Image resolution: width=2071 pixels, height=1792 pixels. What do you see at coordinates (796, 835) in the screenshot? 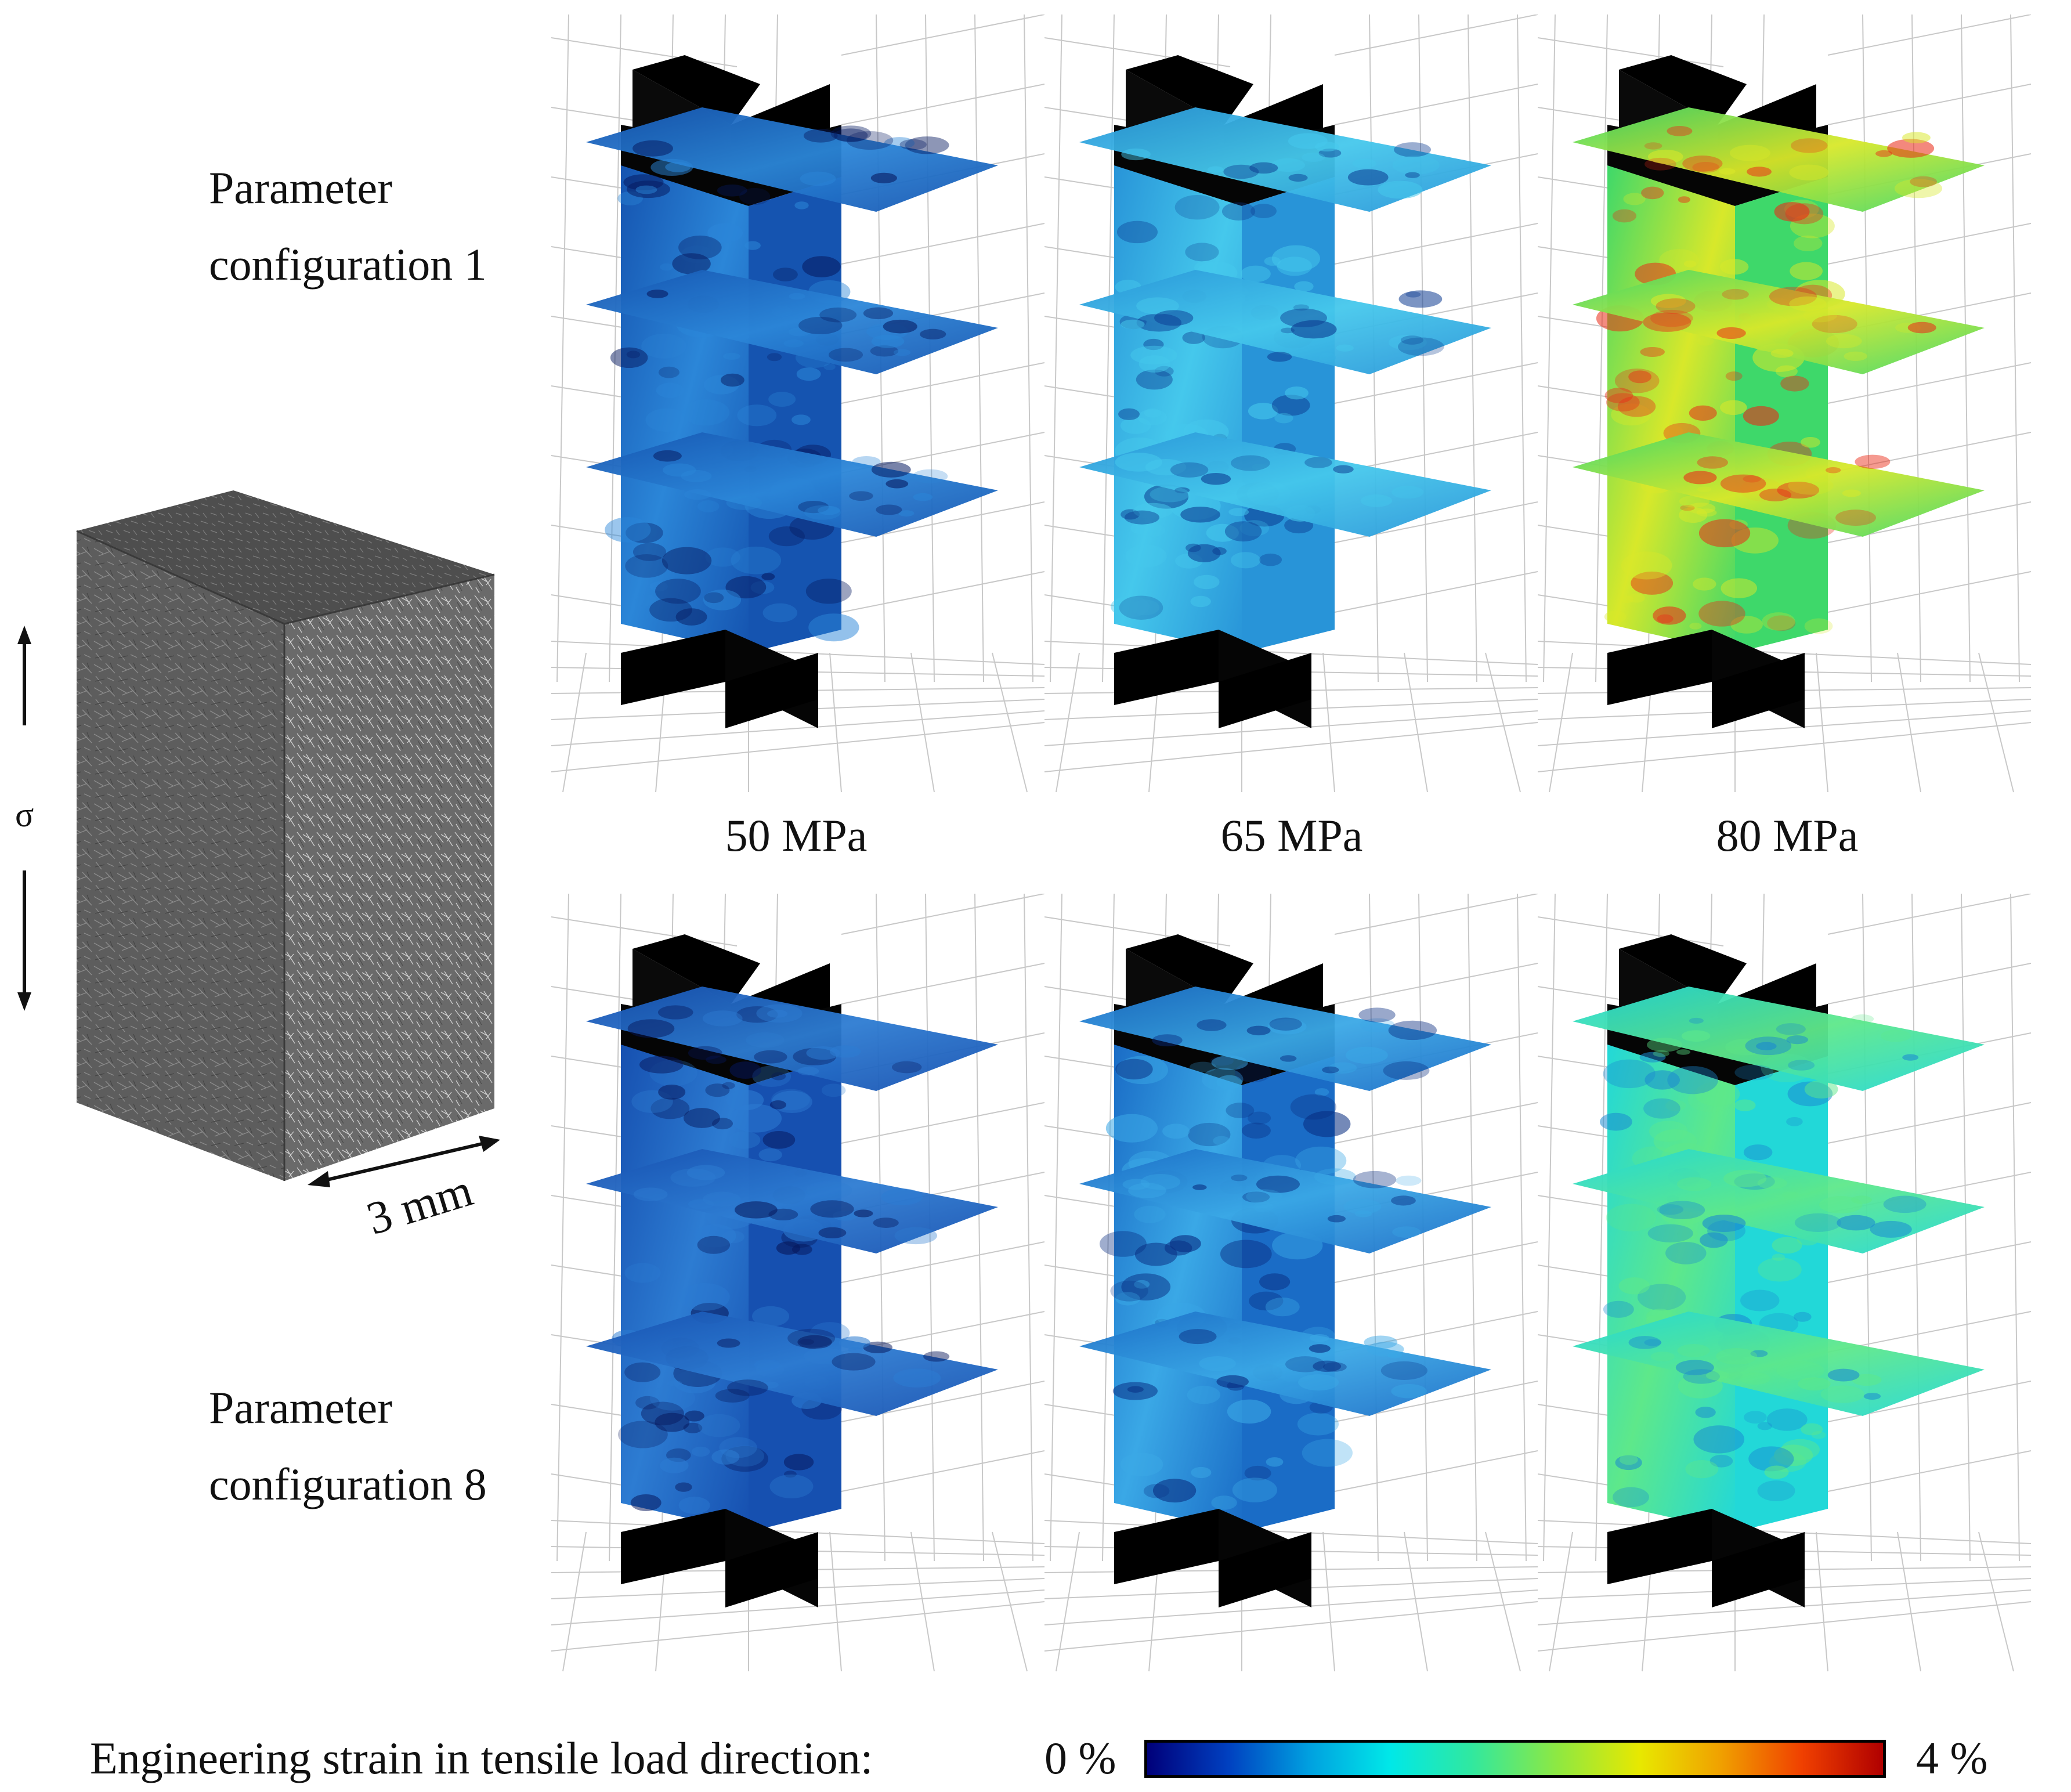
I see `column-label-50mpa: 50 MPa` at bounding box center [796, 835].